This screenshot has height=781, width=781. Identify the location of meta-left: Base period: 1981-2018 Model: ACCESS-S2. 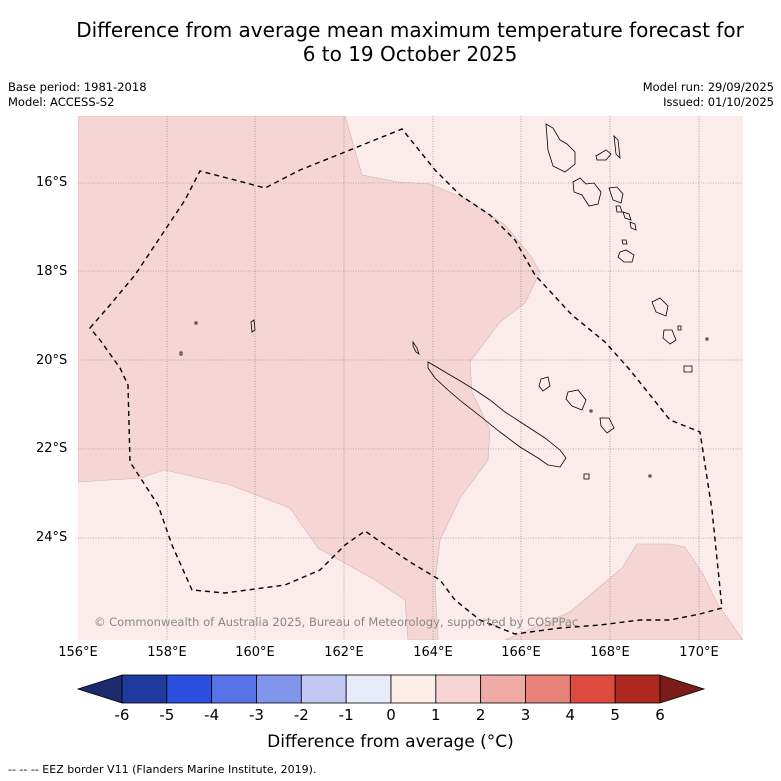
(77, 95).